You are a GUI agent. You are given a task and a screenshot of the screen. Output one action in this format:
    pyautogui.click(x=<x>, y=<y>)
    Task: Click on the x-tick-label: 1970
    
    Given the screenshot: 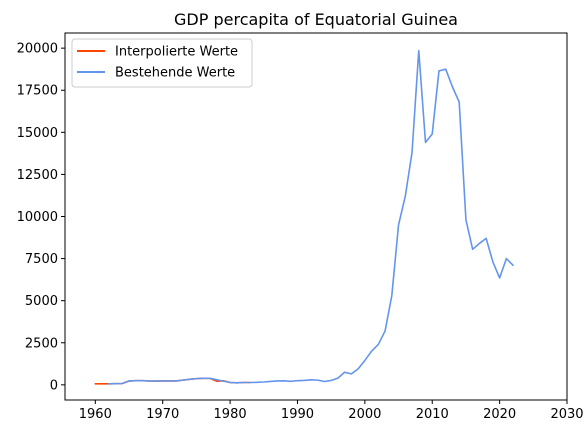 What is the action you would take?
    pyautogui.click(x=162, y=414)
    